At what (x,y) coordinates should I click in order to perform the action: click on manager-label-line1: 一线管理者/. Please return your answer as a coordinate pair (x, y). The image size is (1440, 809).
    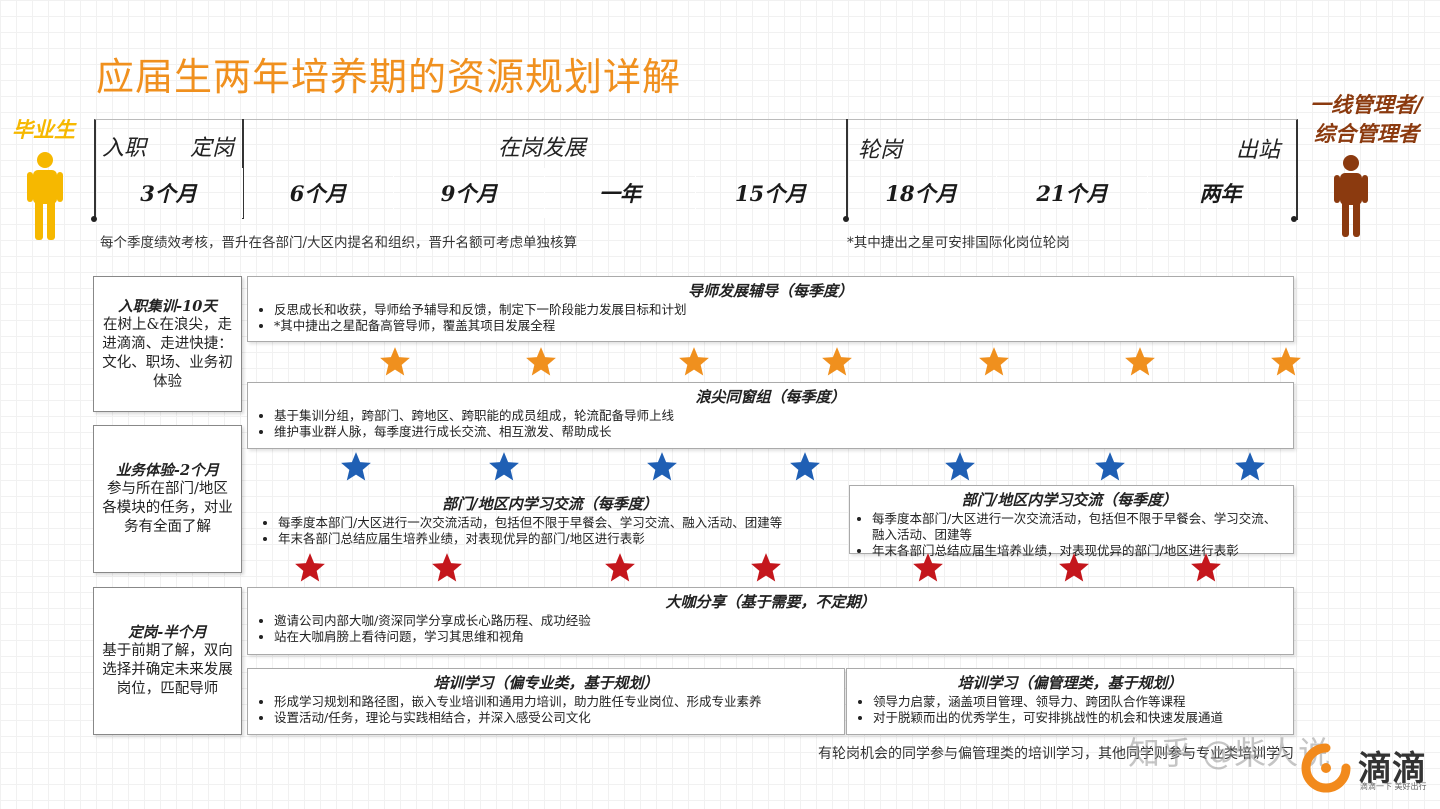
    Looking at the image, I should click on (1366, 105).